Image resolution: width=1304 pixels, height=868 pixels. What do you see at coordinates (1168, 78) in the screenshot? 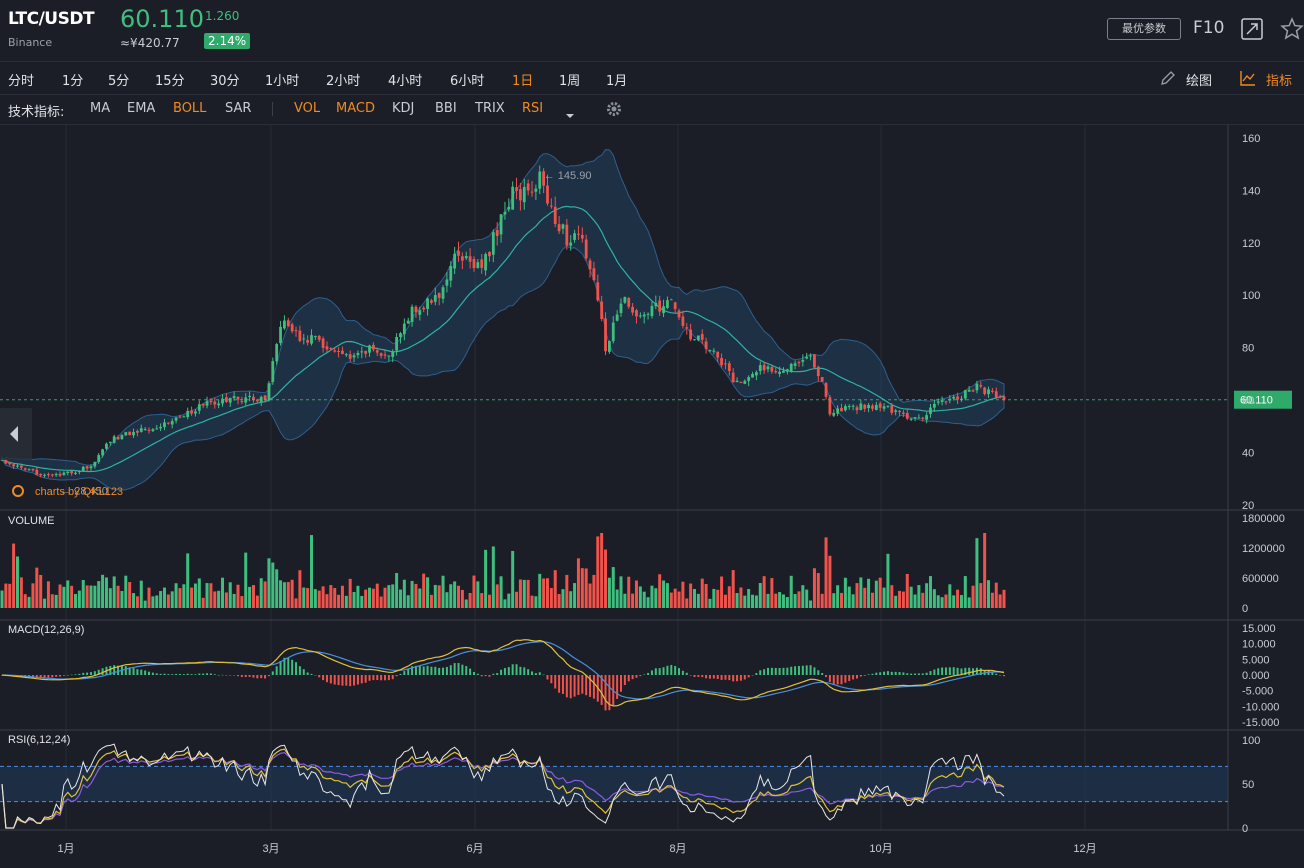
I see `pencil-icon` at bounding box center [1168, 78].